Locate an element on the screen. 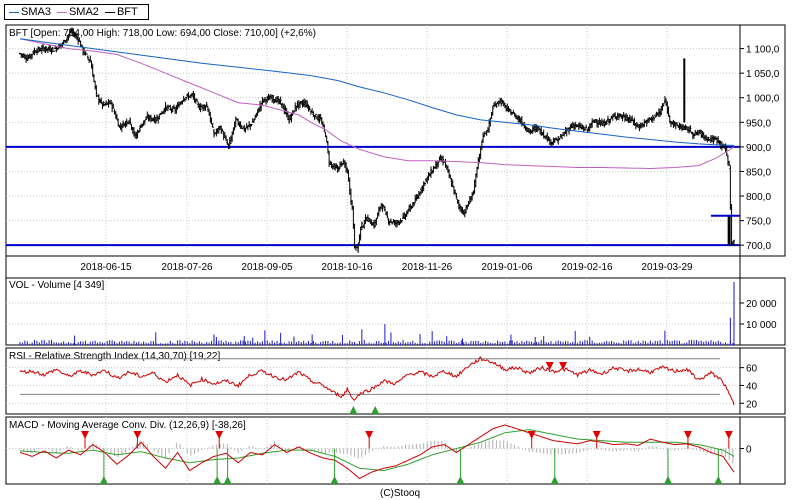 Image resolution: width=800 pixels, height=500 pixels. y-tick-label: 950,0 is located at coordinates (758, 123).